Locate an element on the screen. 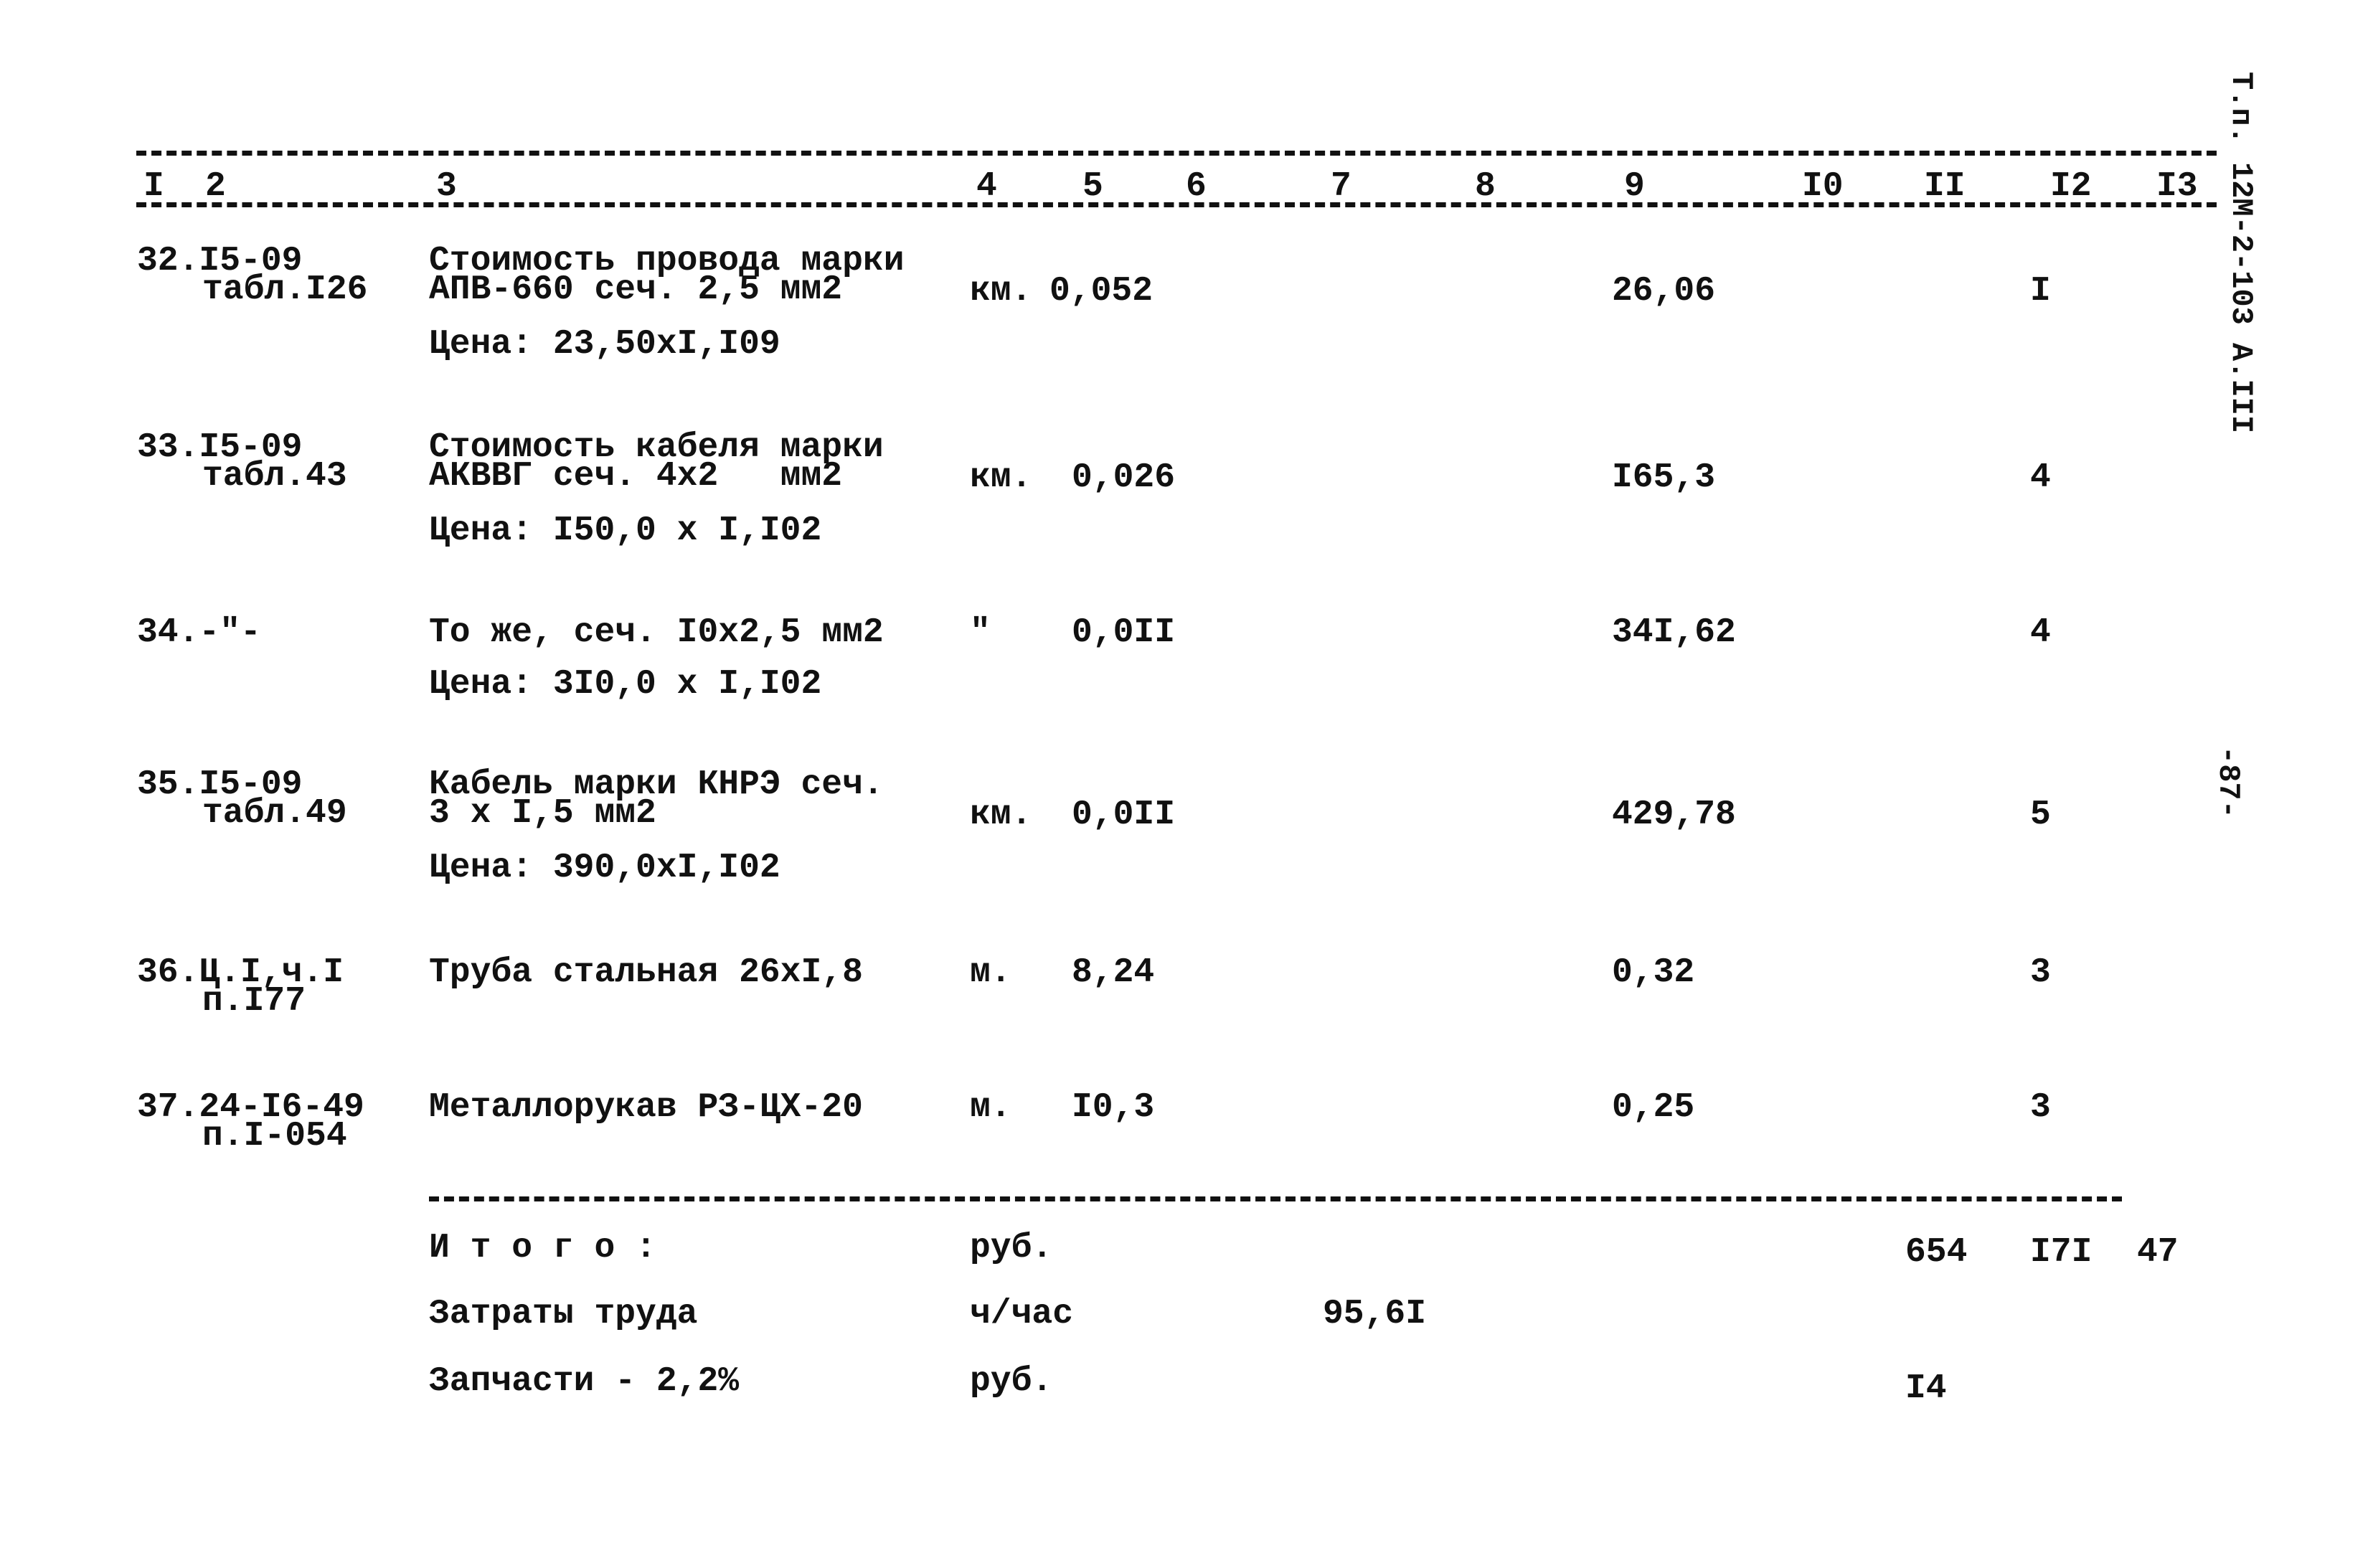  row-description: Металлорукав РЗ-ЦХ-20 is located at coordinates (646, 1108).